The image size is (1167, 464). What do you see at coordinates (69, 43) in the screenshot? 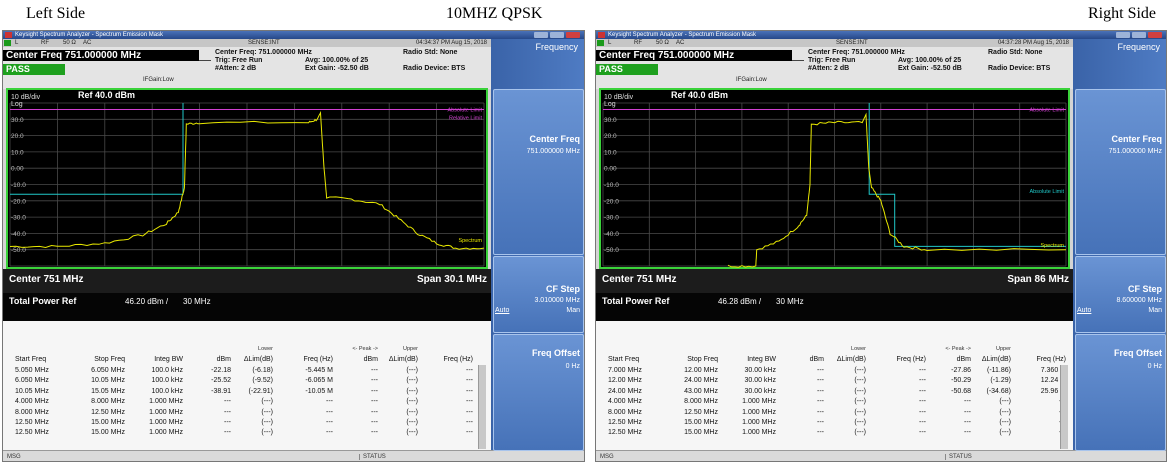
I see `status-item: 50 Ω` at bounding box center [69, 43].